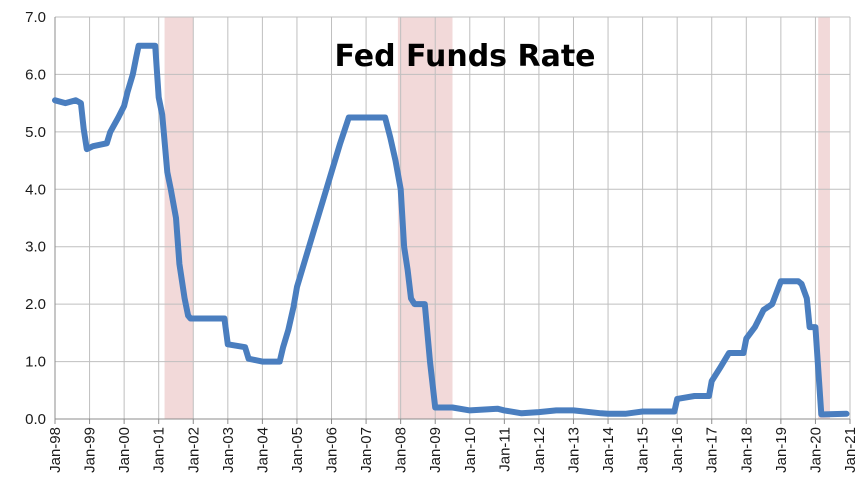 The height and width of the screenshot is (504, 862). I want to click on y-tick-label: 4.0, so click(35, 189).